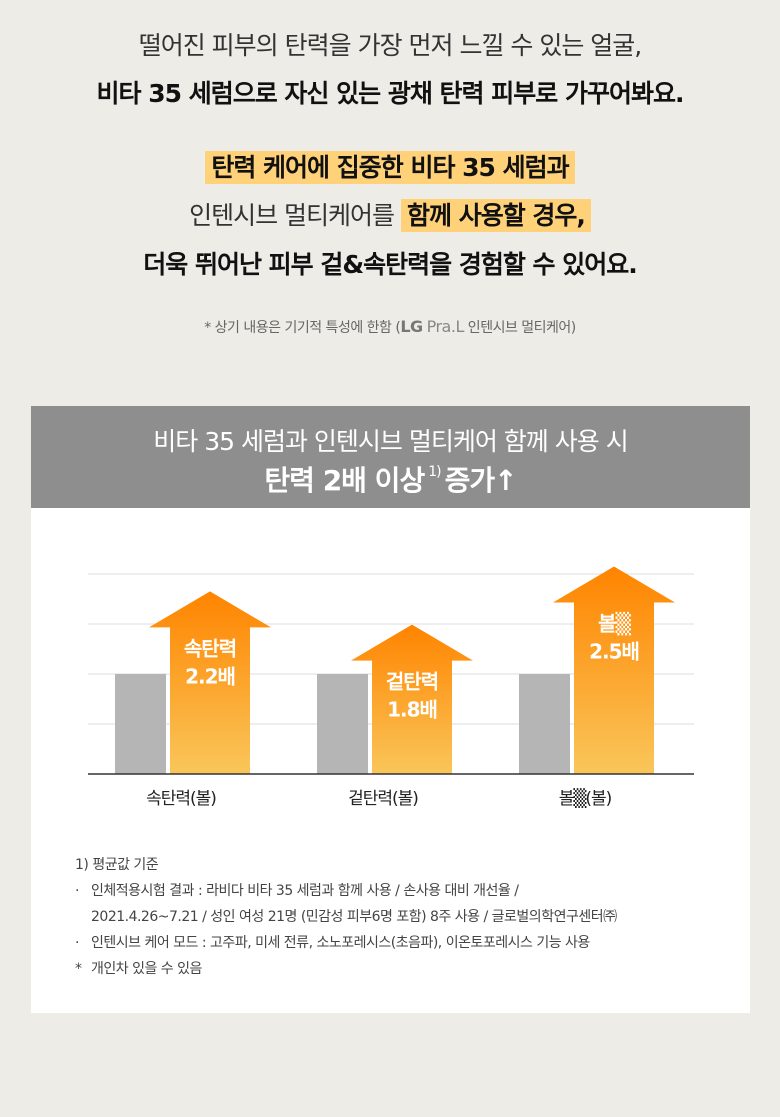 The width and height of the screenshot is (780, 1117). What do you see at coordinates (412, 710) in the screenshot?
I see `data-label-value: 1.8배` at bounding box center [412, 710].